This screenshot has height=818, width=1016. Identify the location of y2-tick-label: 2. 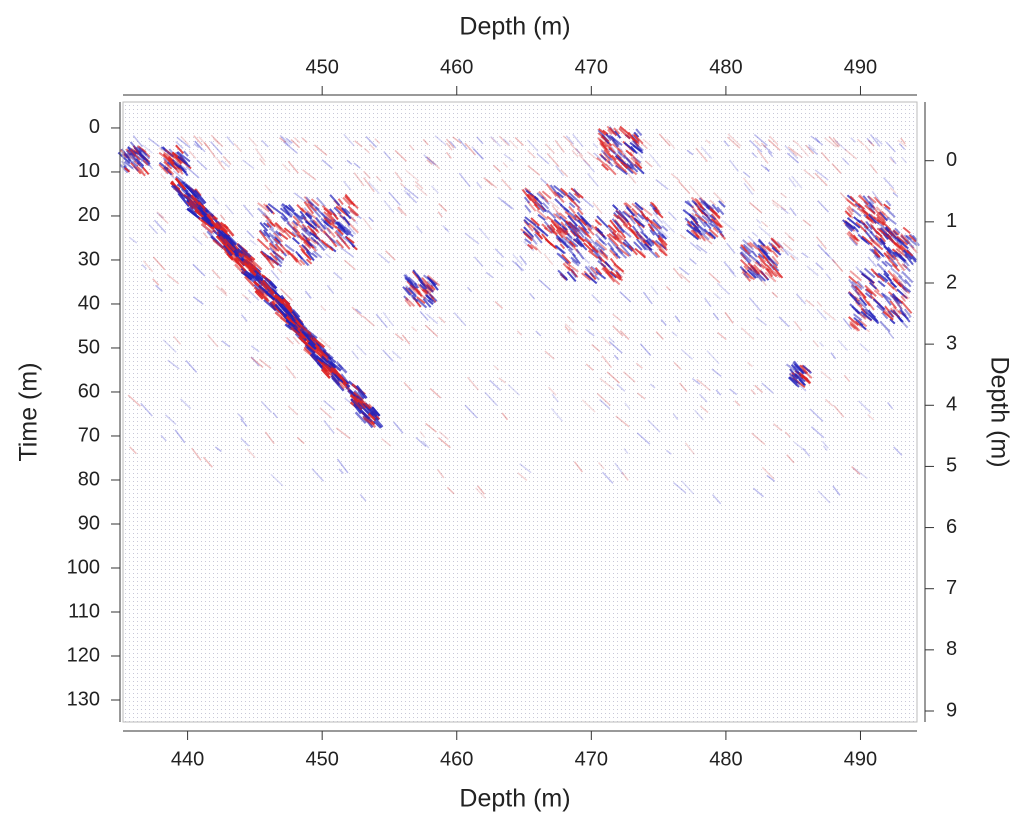
(951, 282).